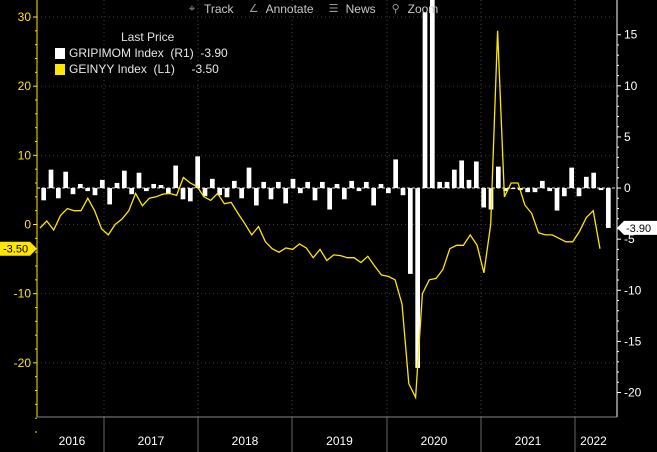 The image size is (657, 452). I want to click on legend-title: Last Price, so click(148, 37).